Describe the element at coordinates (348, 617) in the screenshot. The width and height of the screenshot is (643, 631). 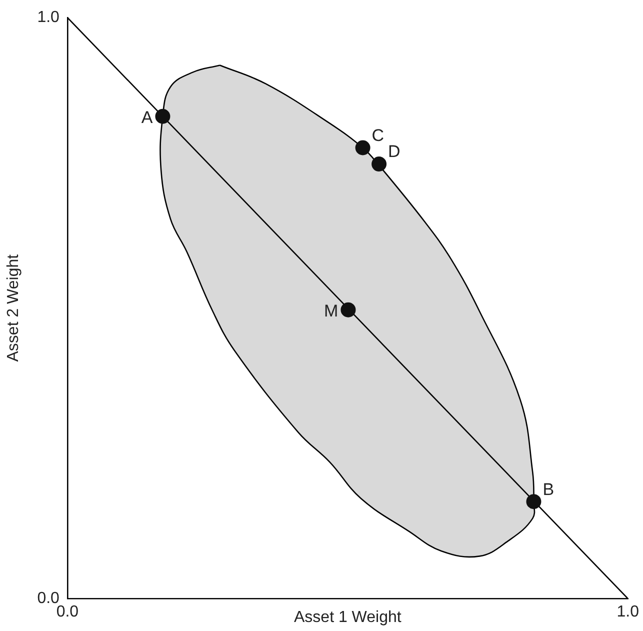
I see `x-axis-title: Asset 1 Weight` at that location.